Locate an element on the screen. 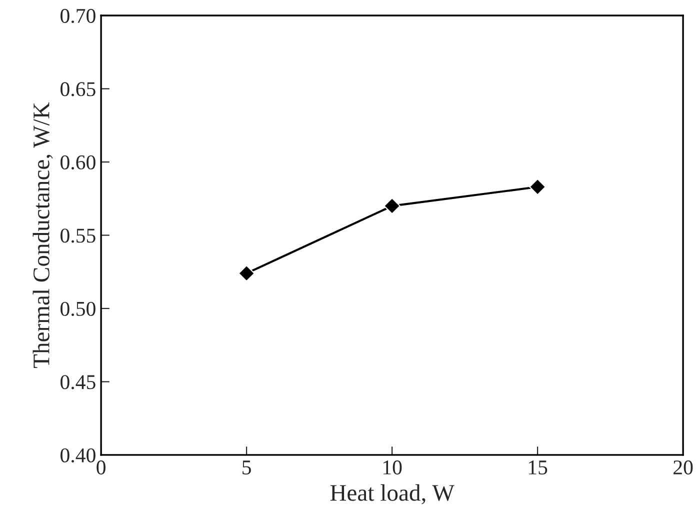  x-axis-title: Heat load, W is located at coordinates (392, 494).